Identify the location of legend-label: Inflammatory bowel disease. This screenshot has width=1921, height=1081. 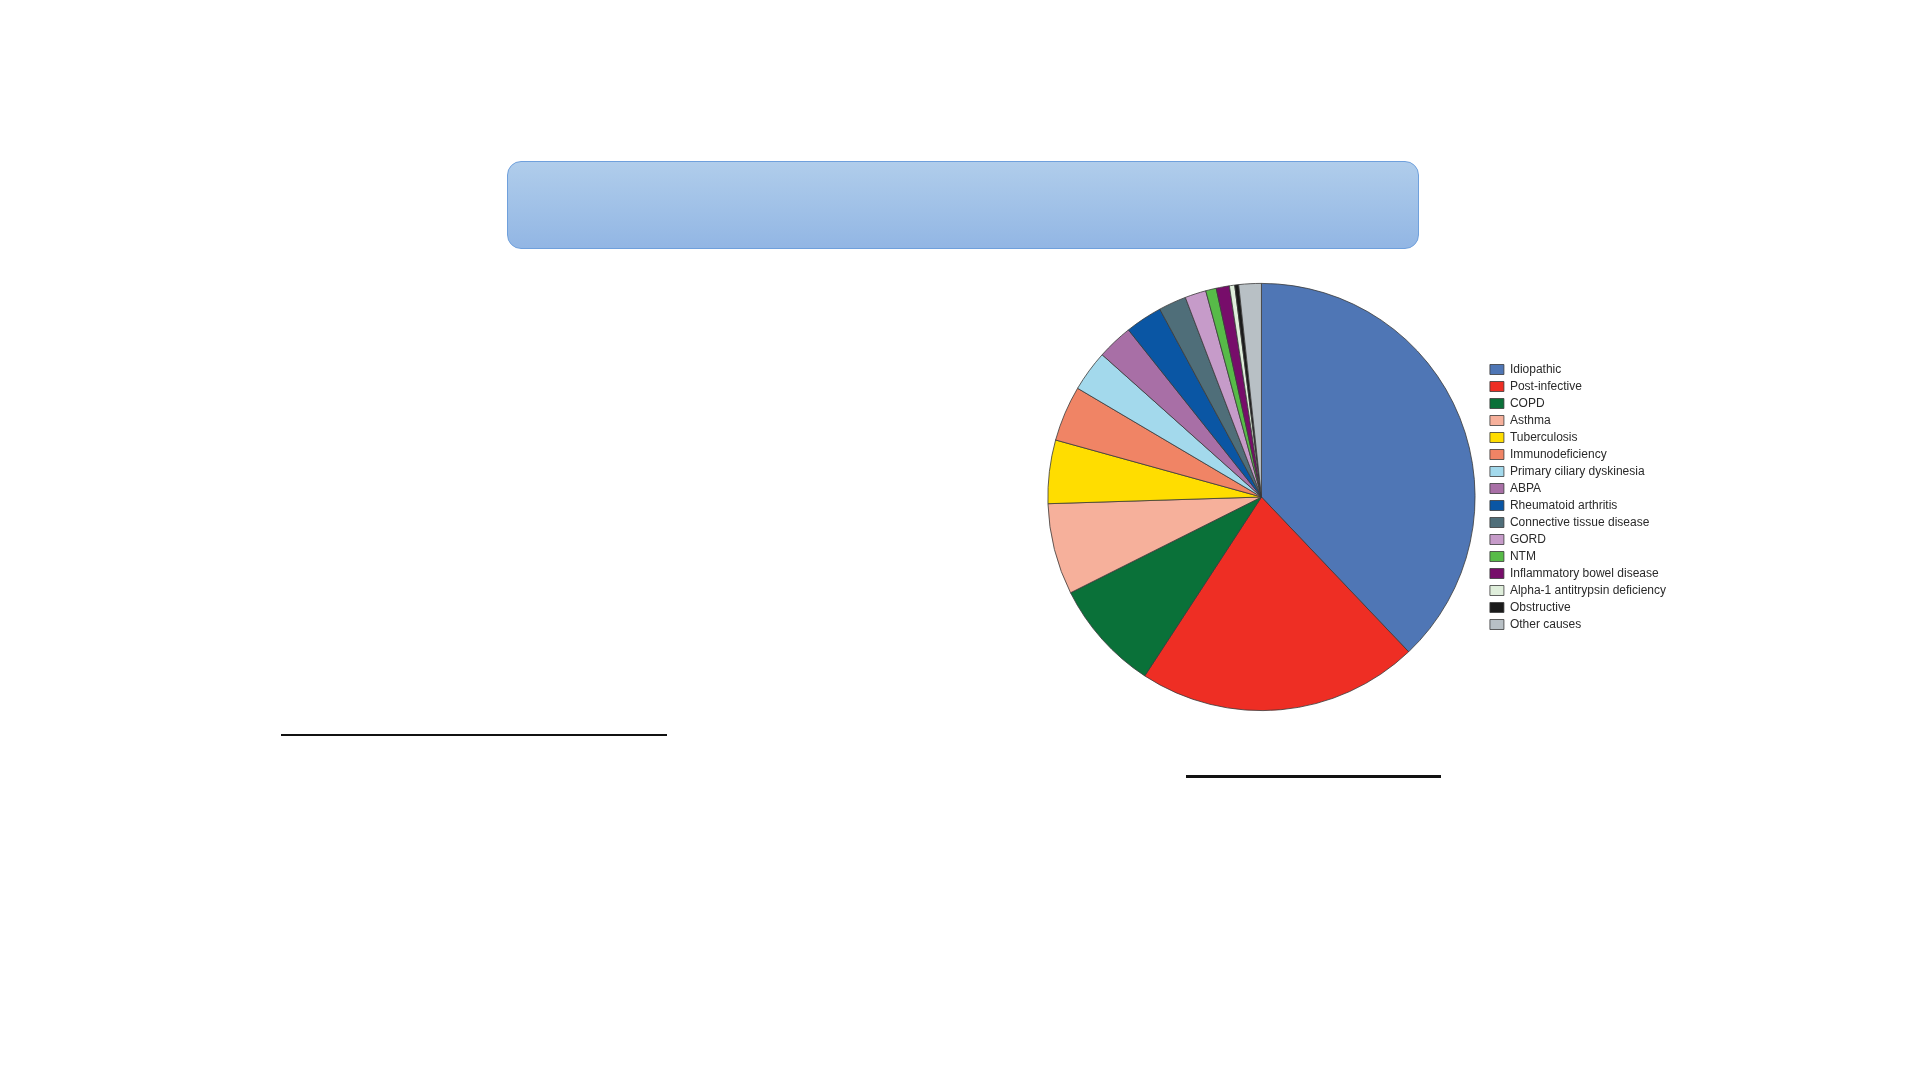
(1584, 572).